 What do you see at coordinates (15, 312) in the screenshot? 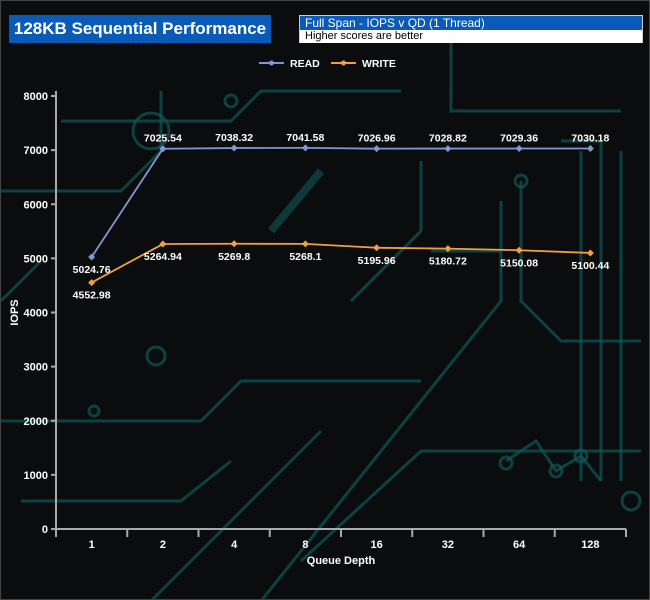
I see `y-axis-label: IOPS` at bounding box center [15, 312].